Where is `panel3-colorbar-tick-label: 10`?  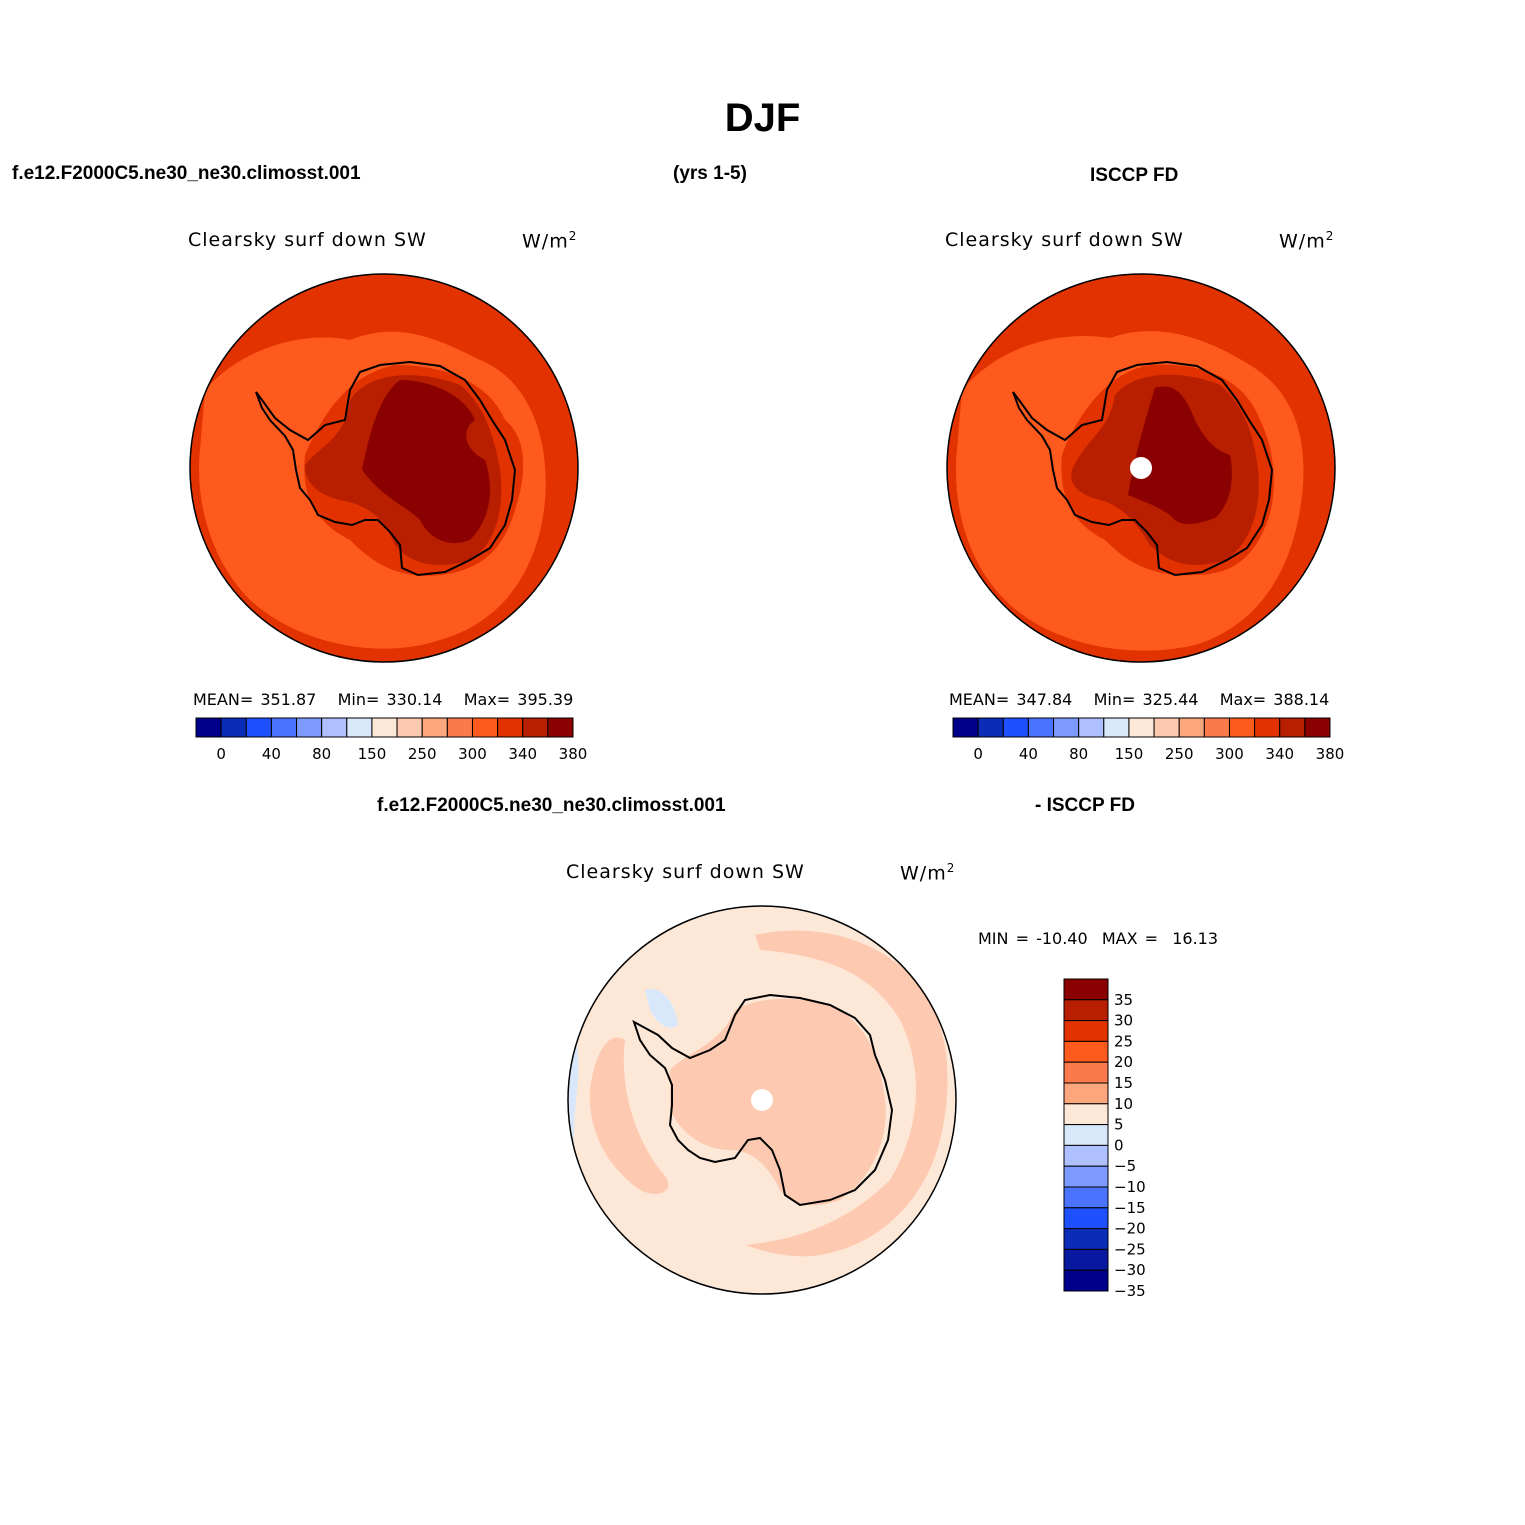
panel3-colorbar-tick-label: 10 is located at coordinates (1123, 1104).